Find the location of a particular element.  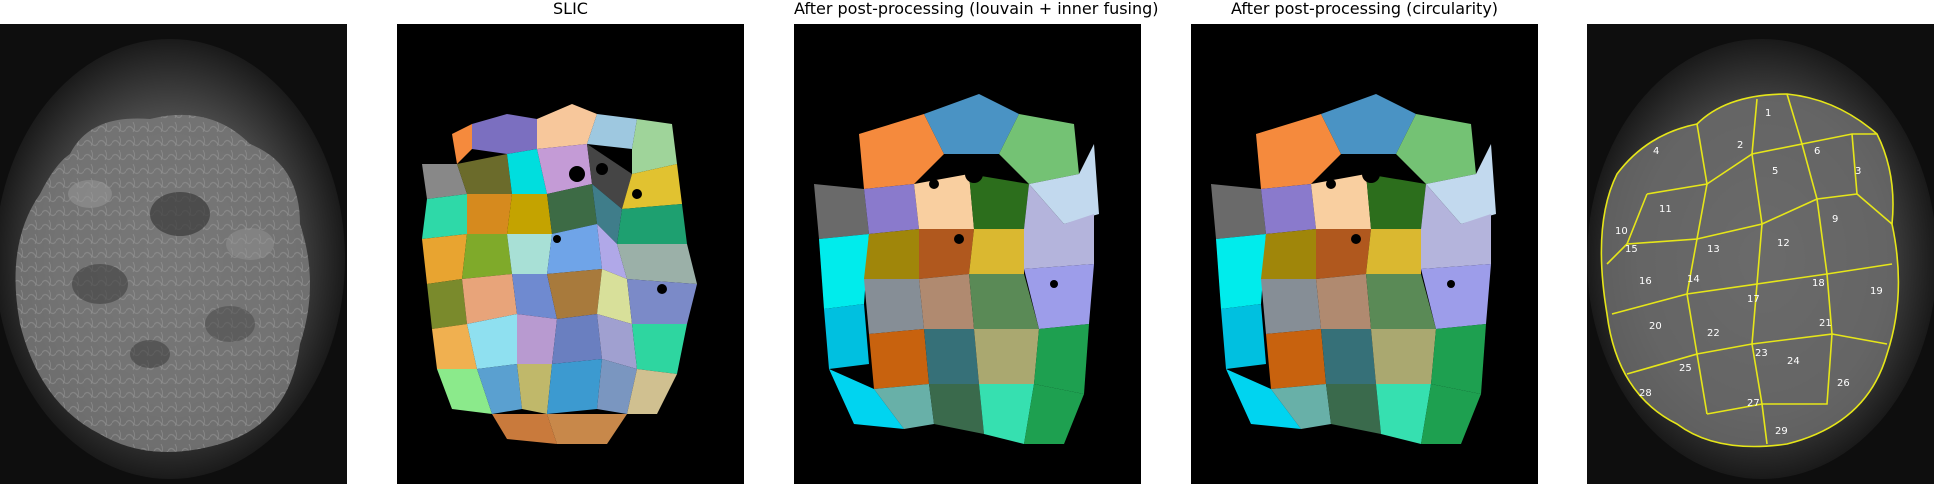

overlay-organoid-shape is located at coordinates (1750, 270).